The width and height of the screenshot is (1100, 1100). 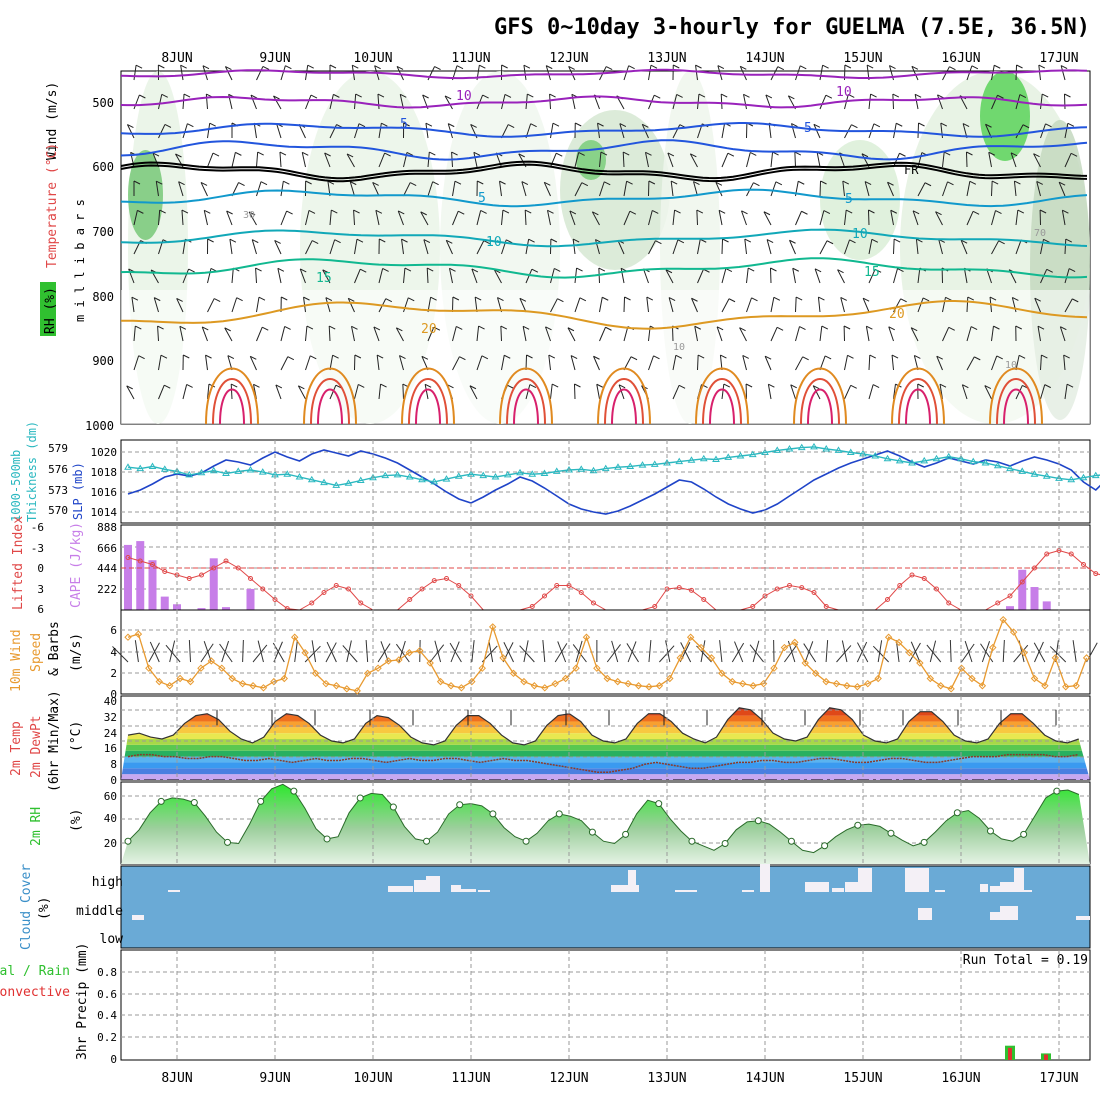 I want to click on slp-tick: 1016, so click(x=104, y=492).